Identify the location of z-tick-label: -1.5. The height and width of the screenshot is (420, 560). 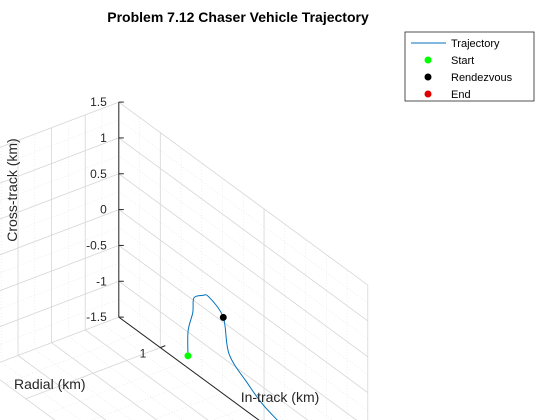
(96, 317).